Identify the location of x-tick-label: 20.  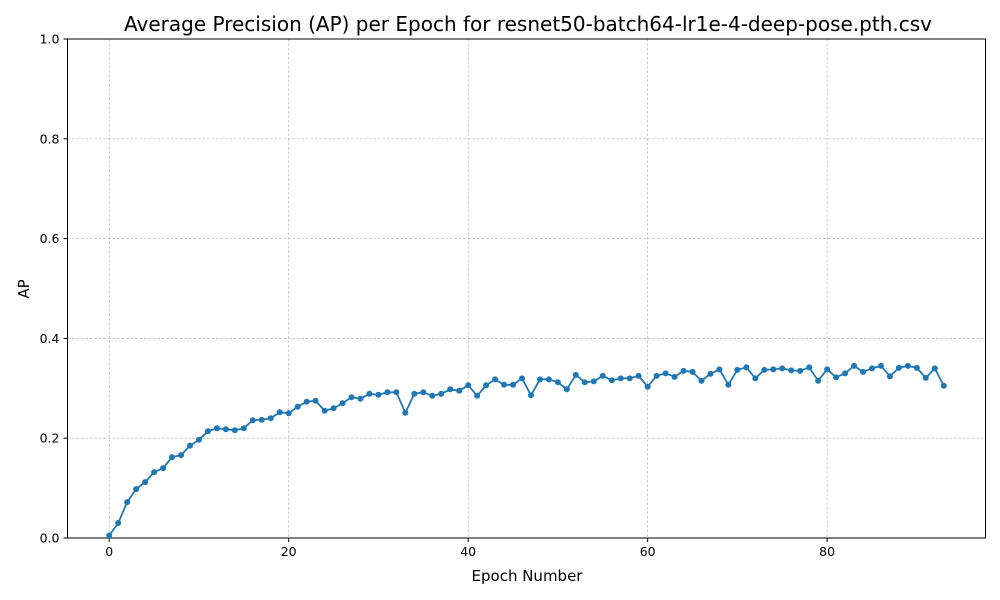
(289, 551).